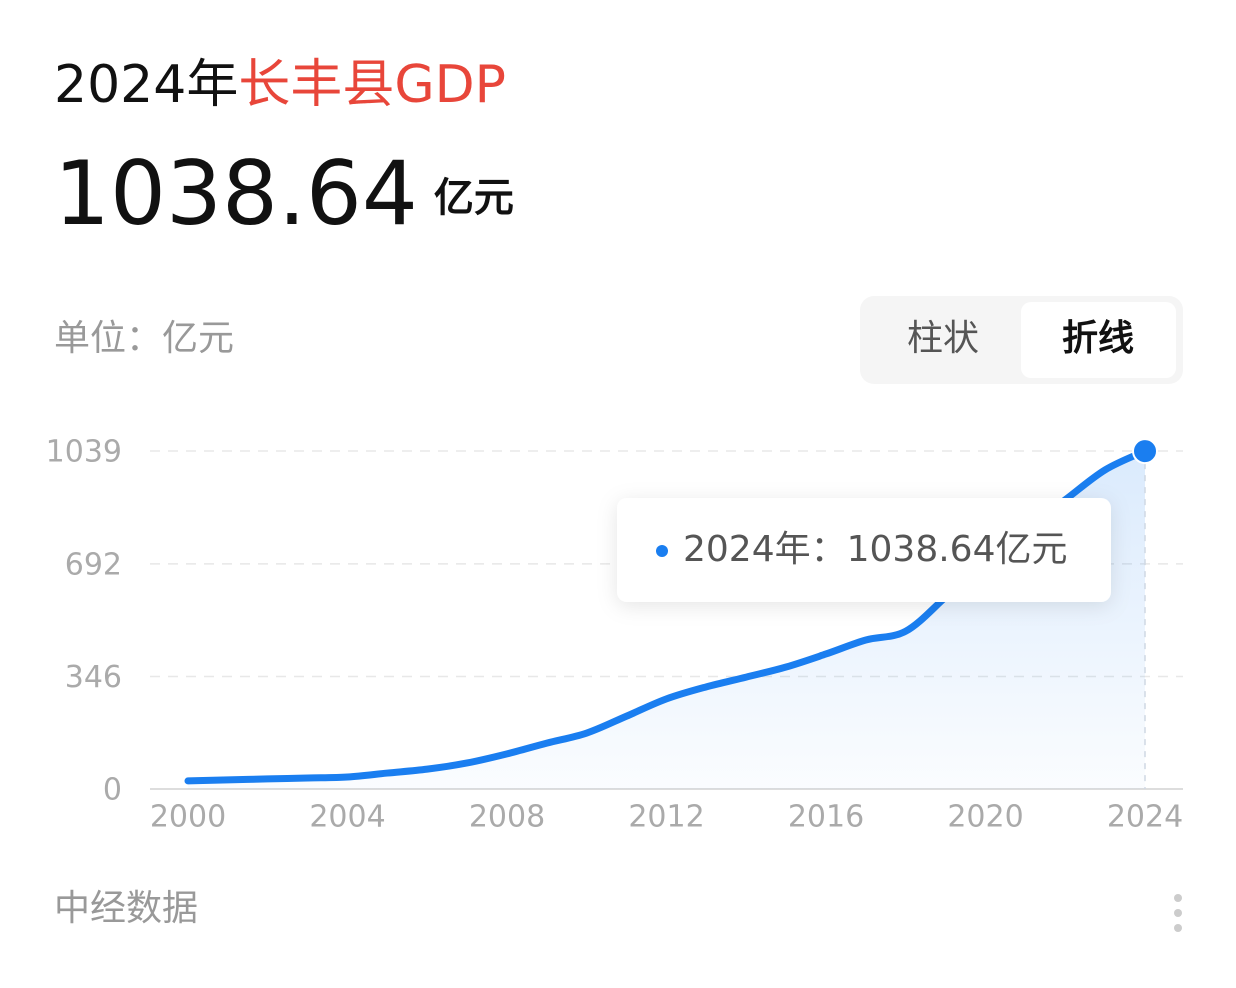  What do you see at coordinates (826, 817) in the screenshot?
I see `x-tick-label: 2016` at bounding box center [826, 817].